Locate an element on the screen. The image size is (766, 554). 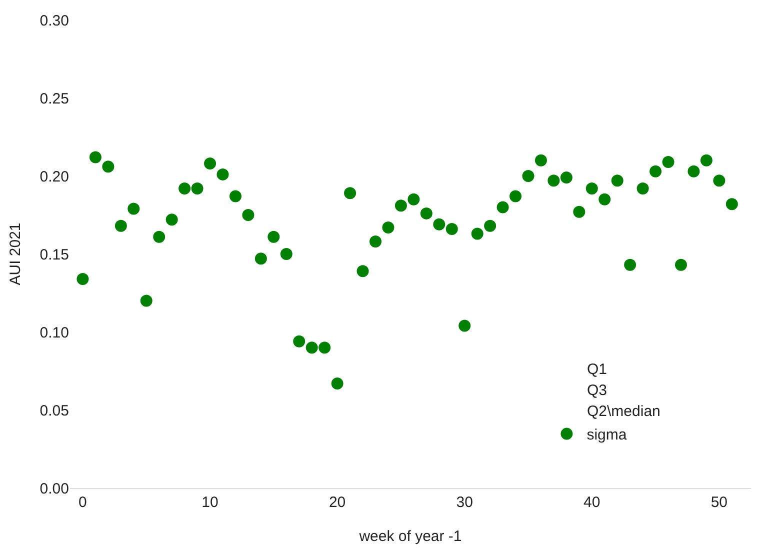
x-tick-label: 10 is located at coordinates (210, 502).